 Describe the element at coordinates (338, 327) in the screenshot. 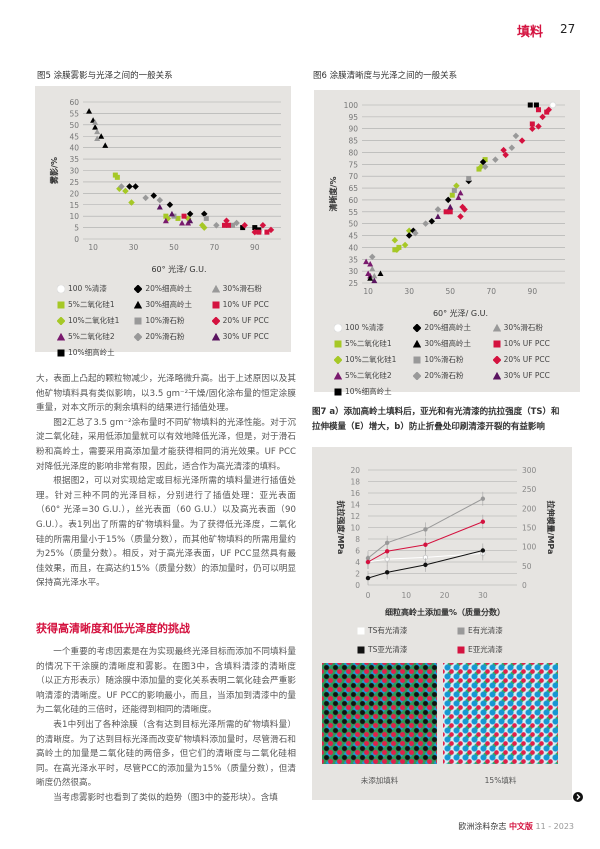

I see `circle-marker-icon` at that location.